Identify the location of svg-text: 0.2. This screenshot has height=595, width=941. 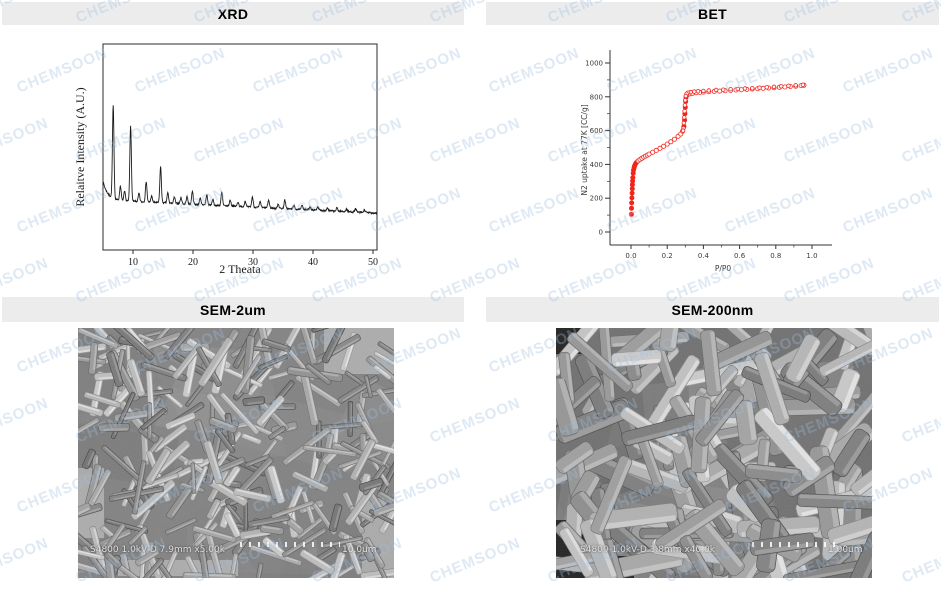
(667, 256).